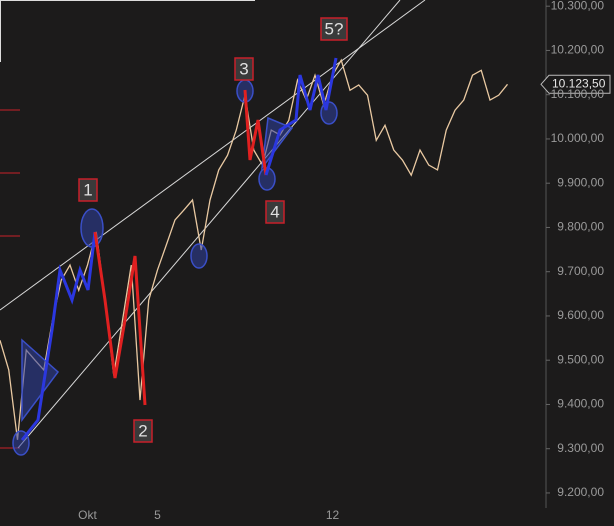 This screenshot has width=614, height=526. Describe the element at coordinates (580, 227) in the screenshot. I see `y-tick-label: 9.800,00` at that location.